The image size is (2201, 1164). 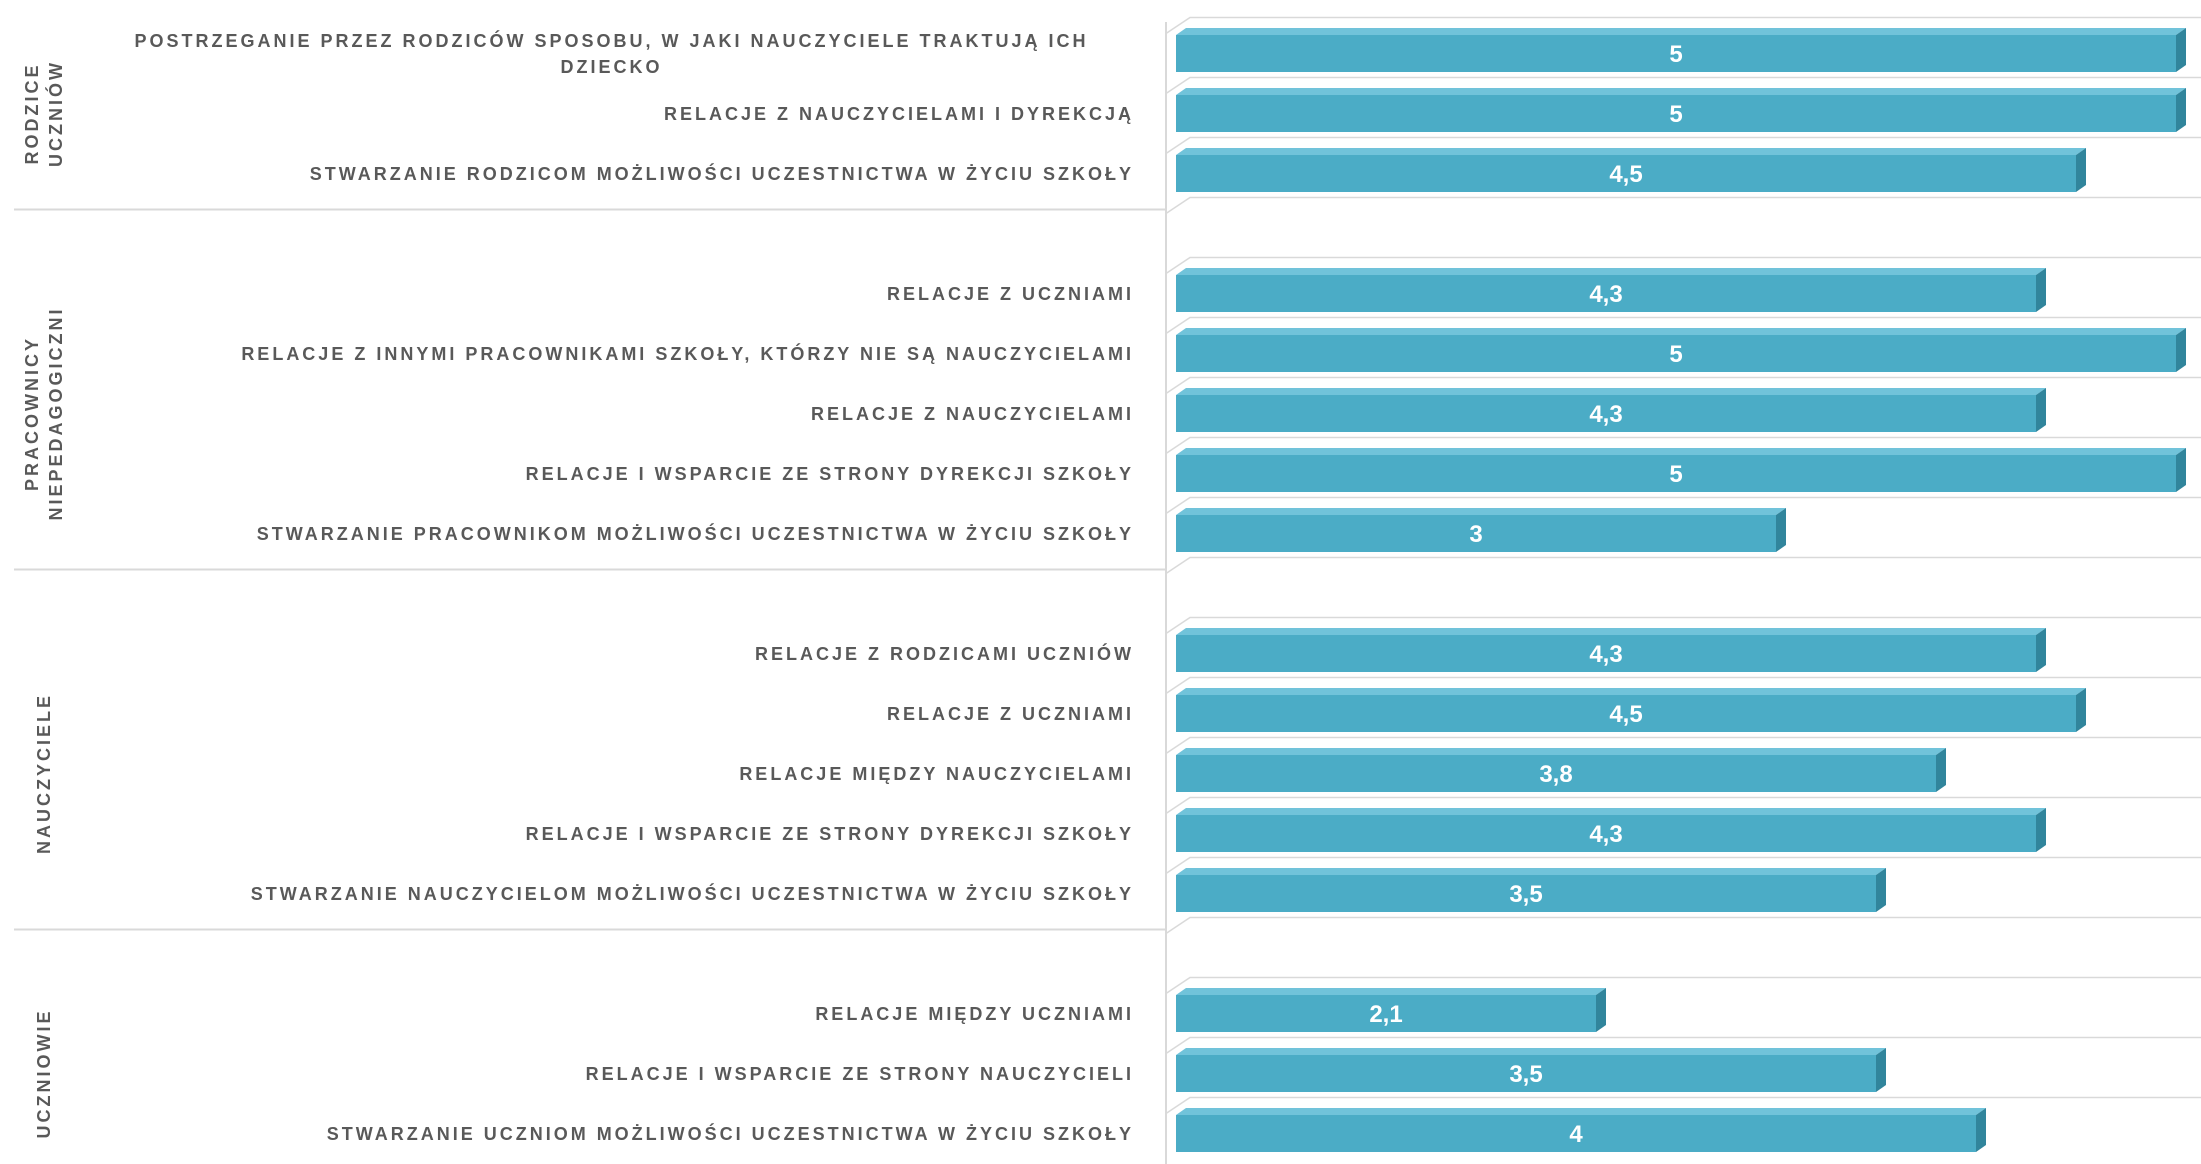 What do you see at coordinates (56, 413) in the screenshot?
I see `group-label-line: NIEPEDAGOGICZNI` at bounding box center [56, 413].